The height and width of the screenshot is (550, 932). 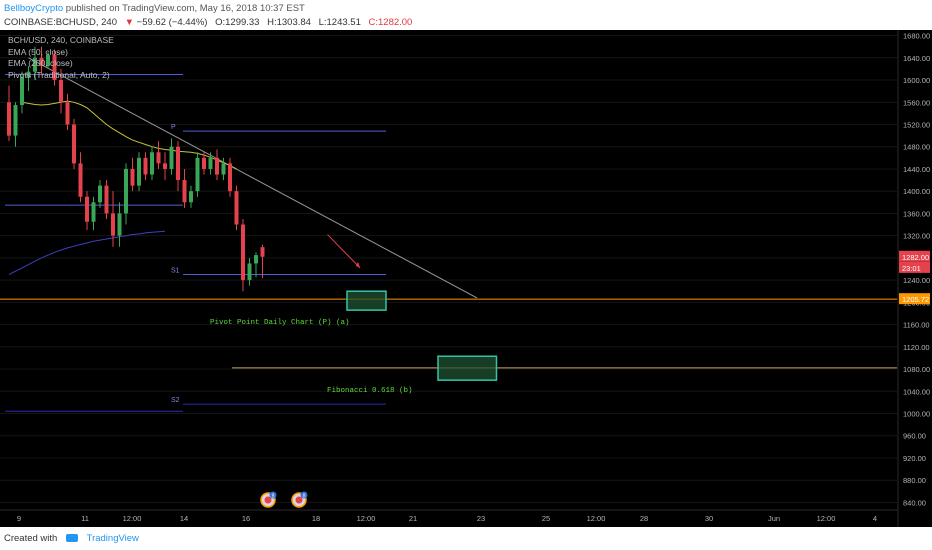 What do you see at coordinates (914, 436) in the screenshot?
I see `price-tick-label: 960.00` at bounding box center [914, 436].